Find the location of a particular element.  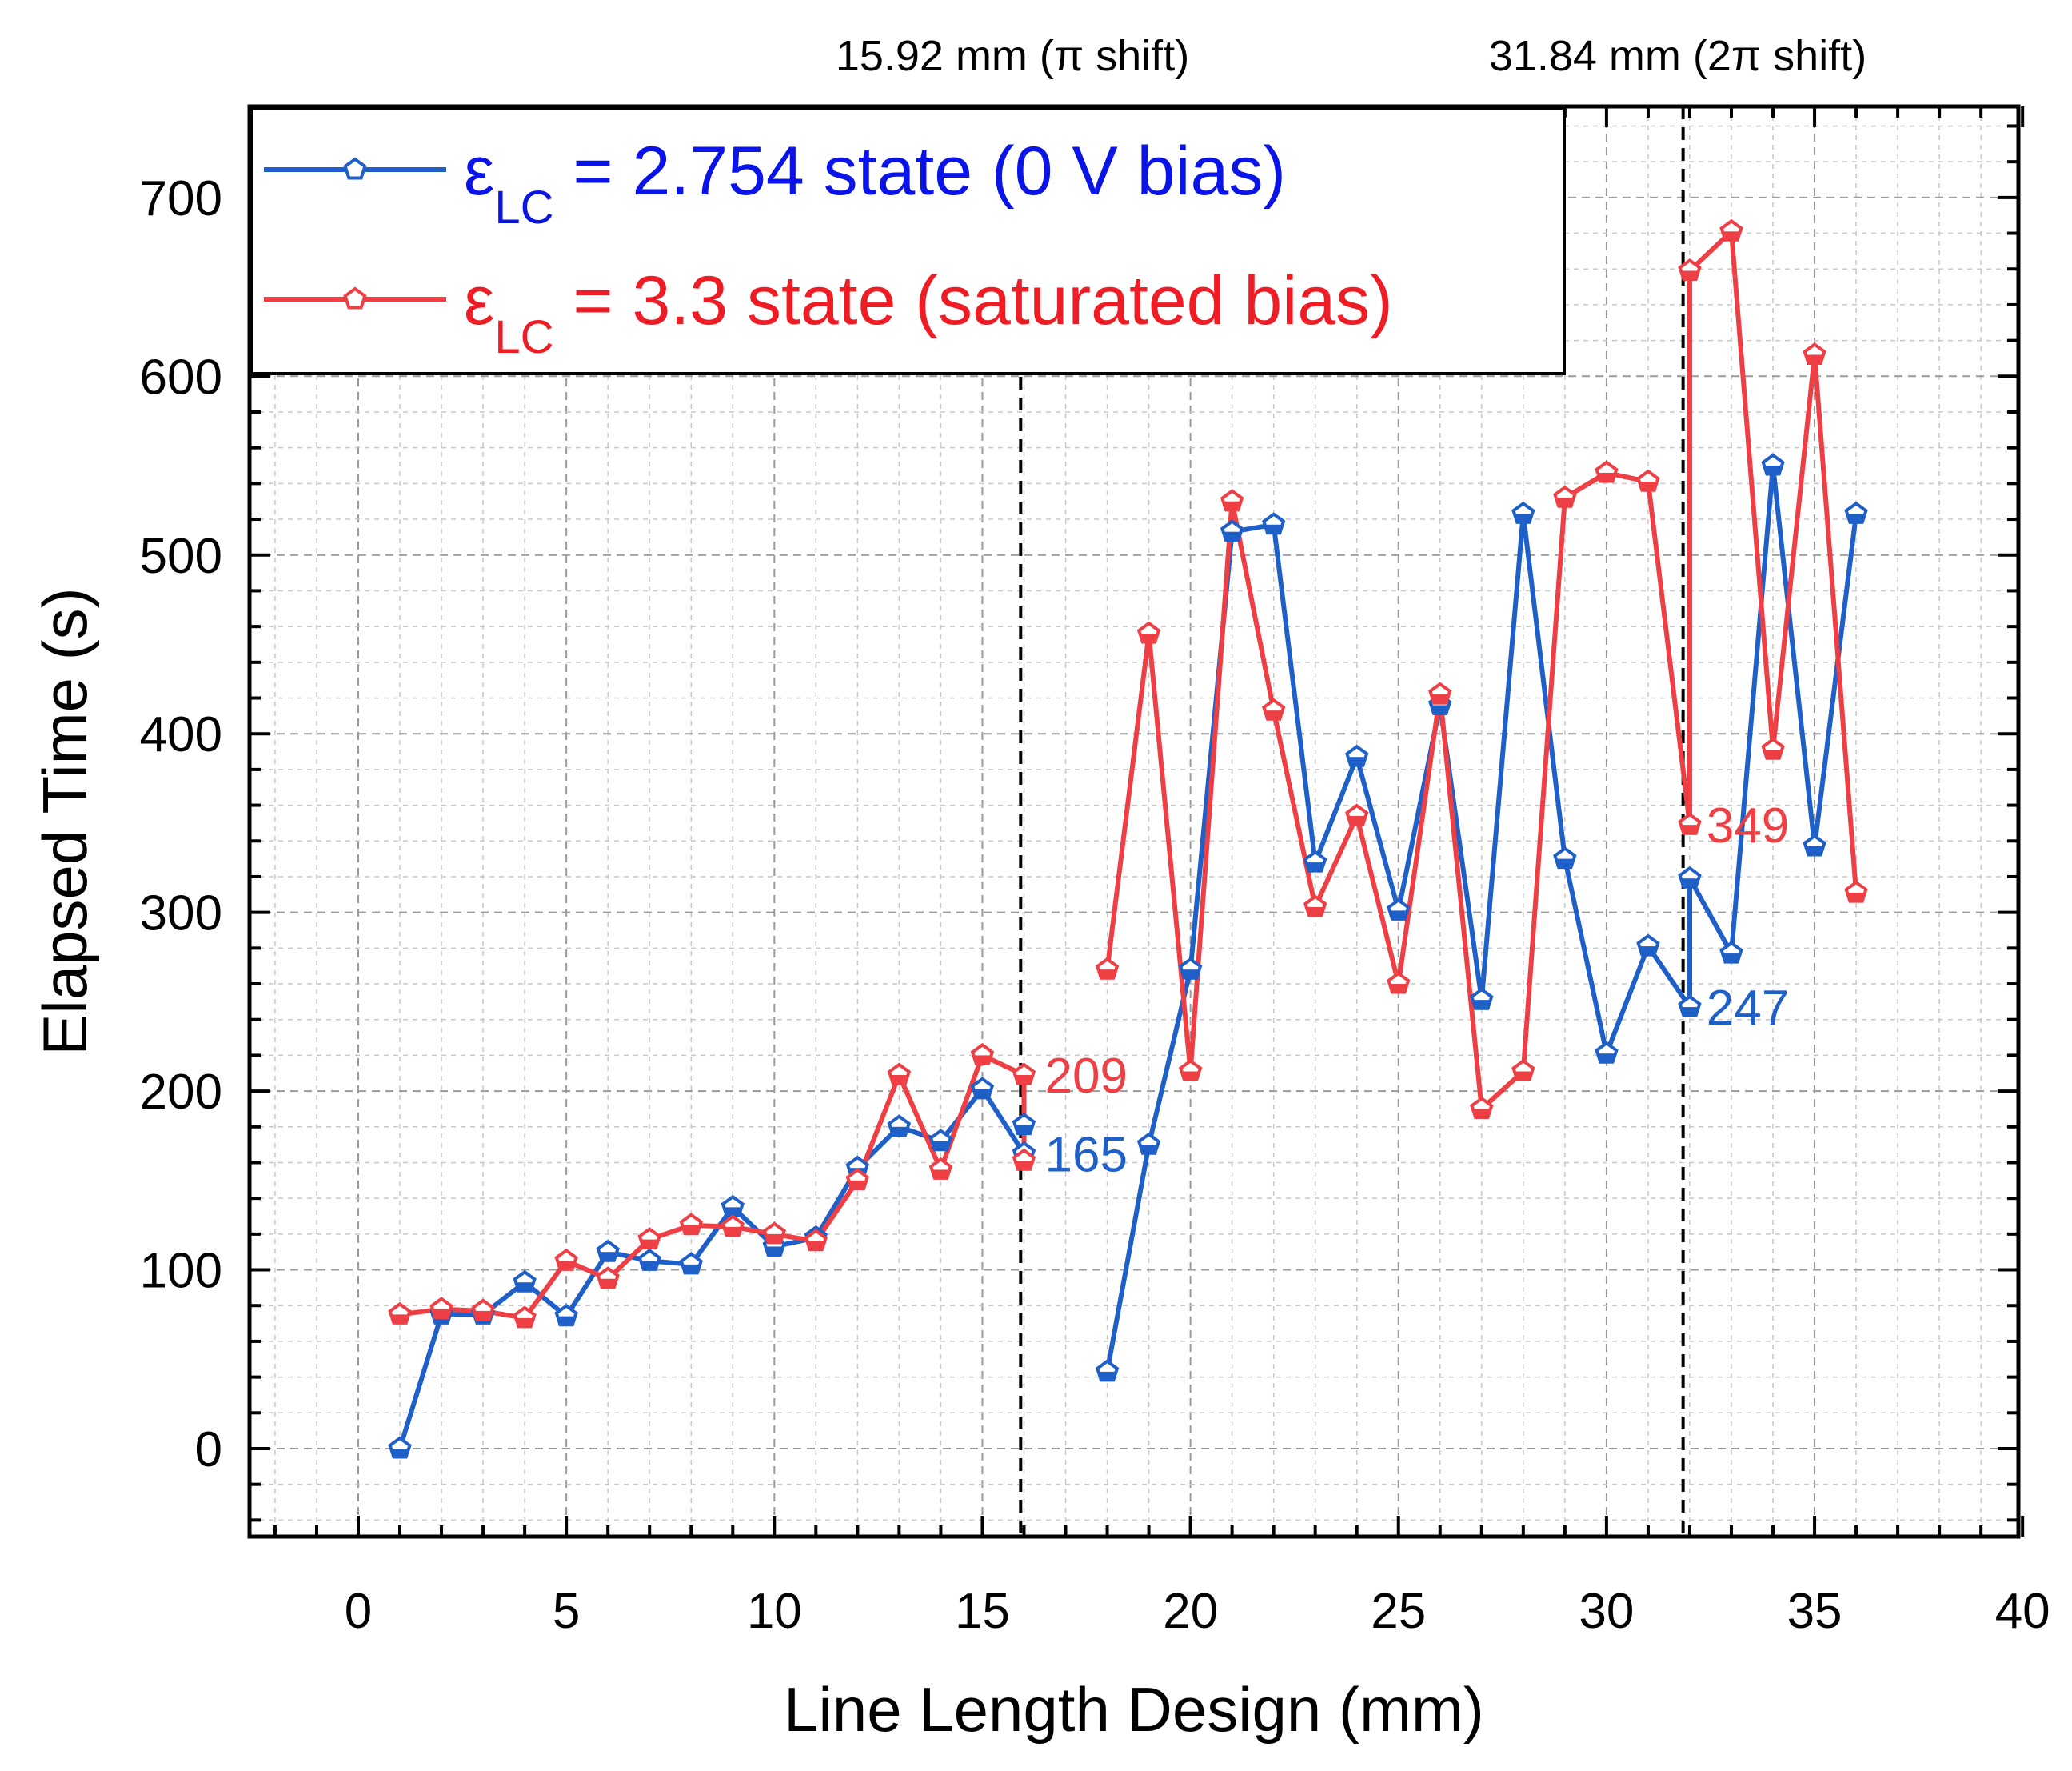

y-tick-label: 600 is located at coordinates (181, 378).